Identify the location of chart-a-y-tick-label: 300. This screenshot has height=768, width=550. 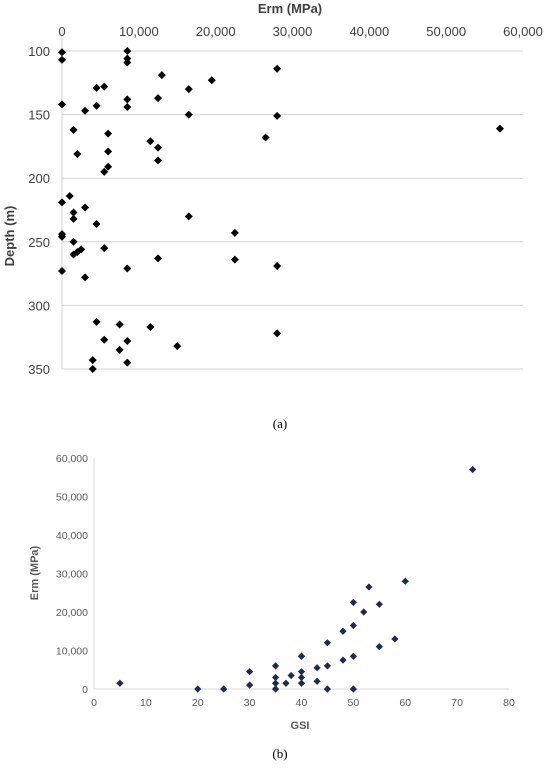
(39, 305).